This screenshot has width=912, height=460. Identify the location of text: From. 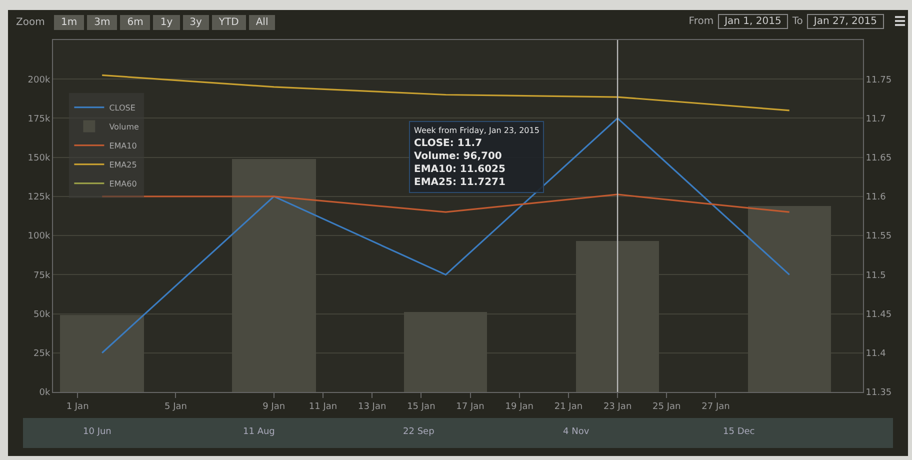
(701, 21).